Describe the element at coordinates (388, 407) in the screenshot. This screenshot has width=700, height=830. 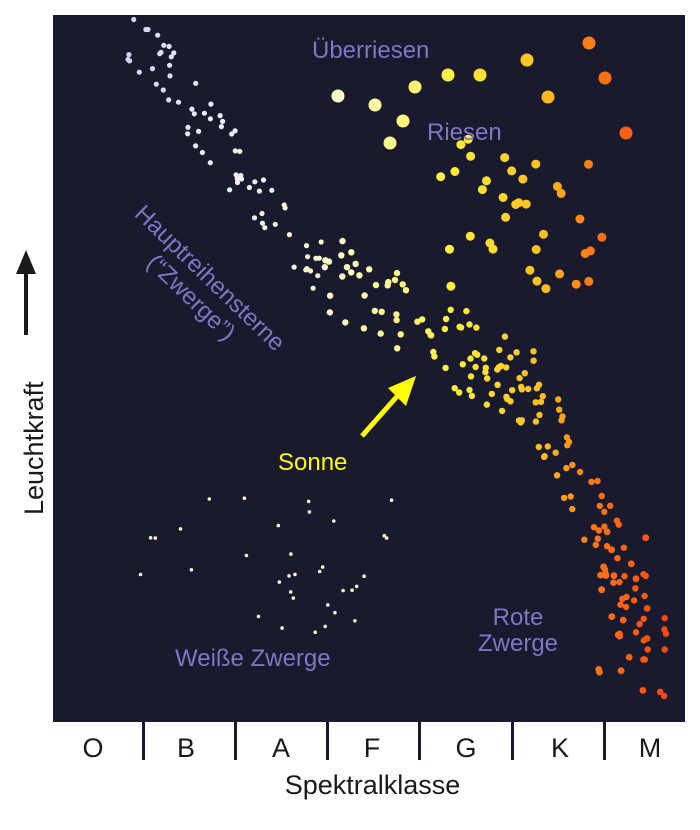
I see `sun-arrow` at that location.